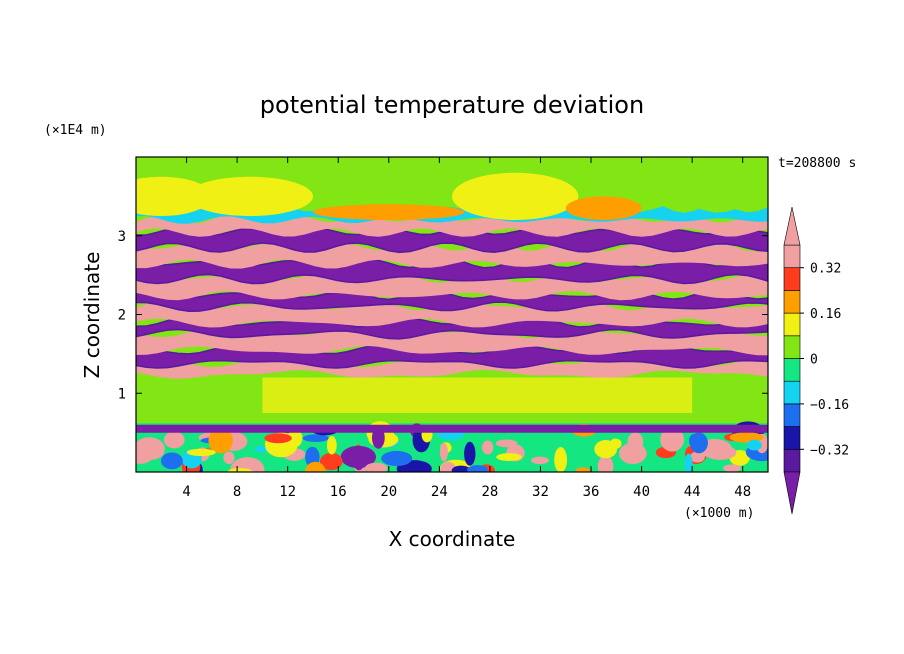  Describe the element at coordinates (75, 130) in the screenshot. I see `y-unit-label: (×1E4 m)` at that location.